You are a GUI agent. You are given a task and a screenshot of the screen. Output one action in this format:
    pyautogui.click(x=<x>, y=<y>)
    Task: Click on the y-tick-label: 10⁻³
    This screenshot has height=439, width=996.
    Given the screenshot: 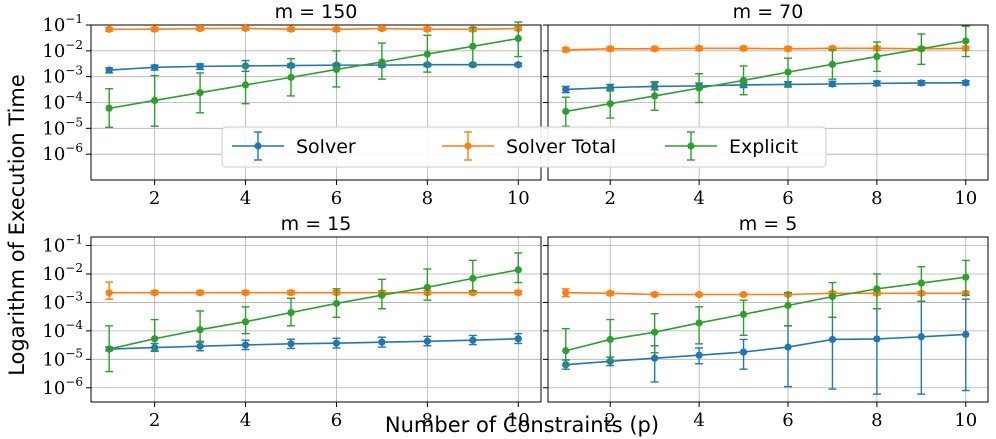 What is the action you would take?
    pyautogui.click(x=62, y=76)
    